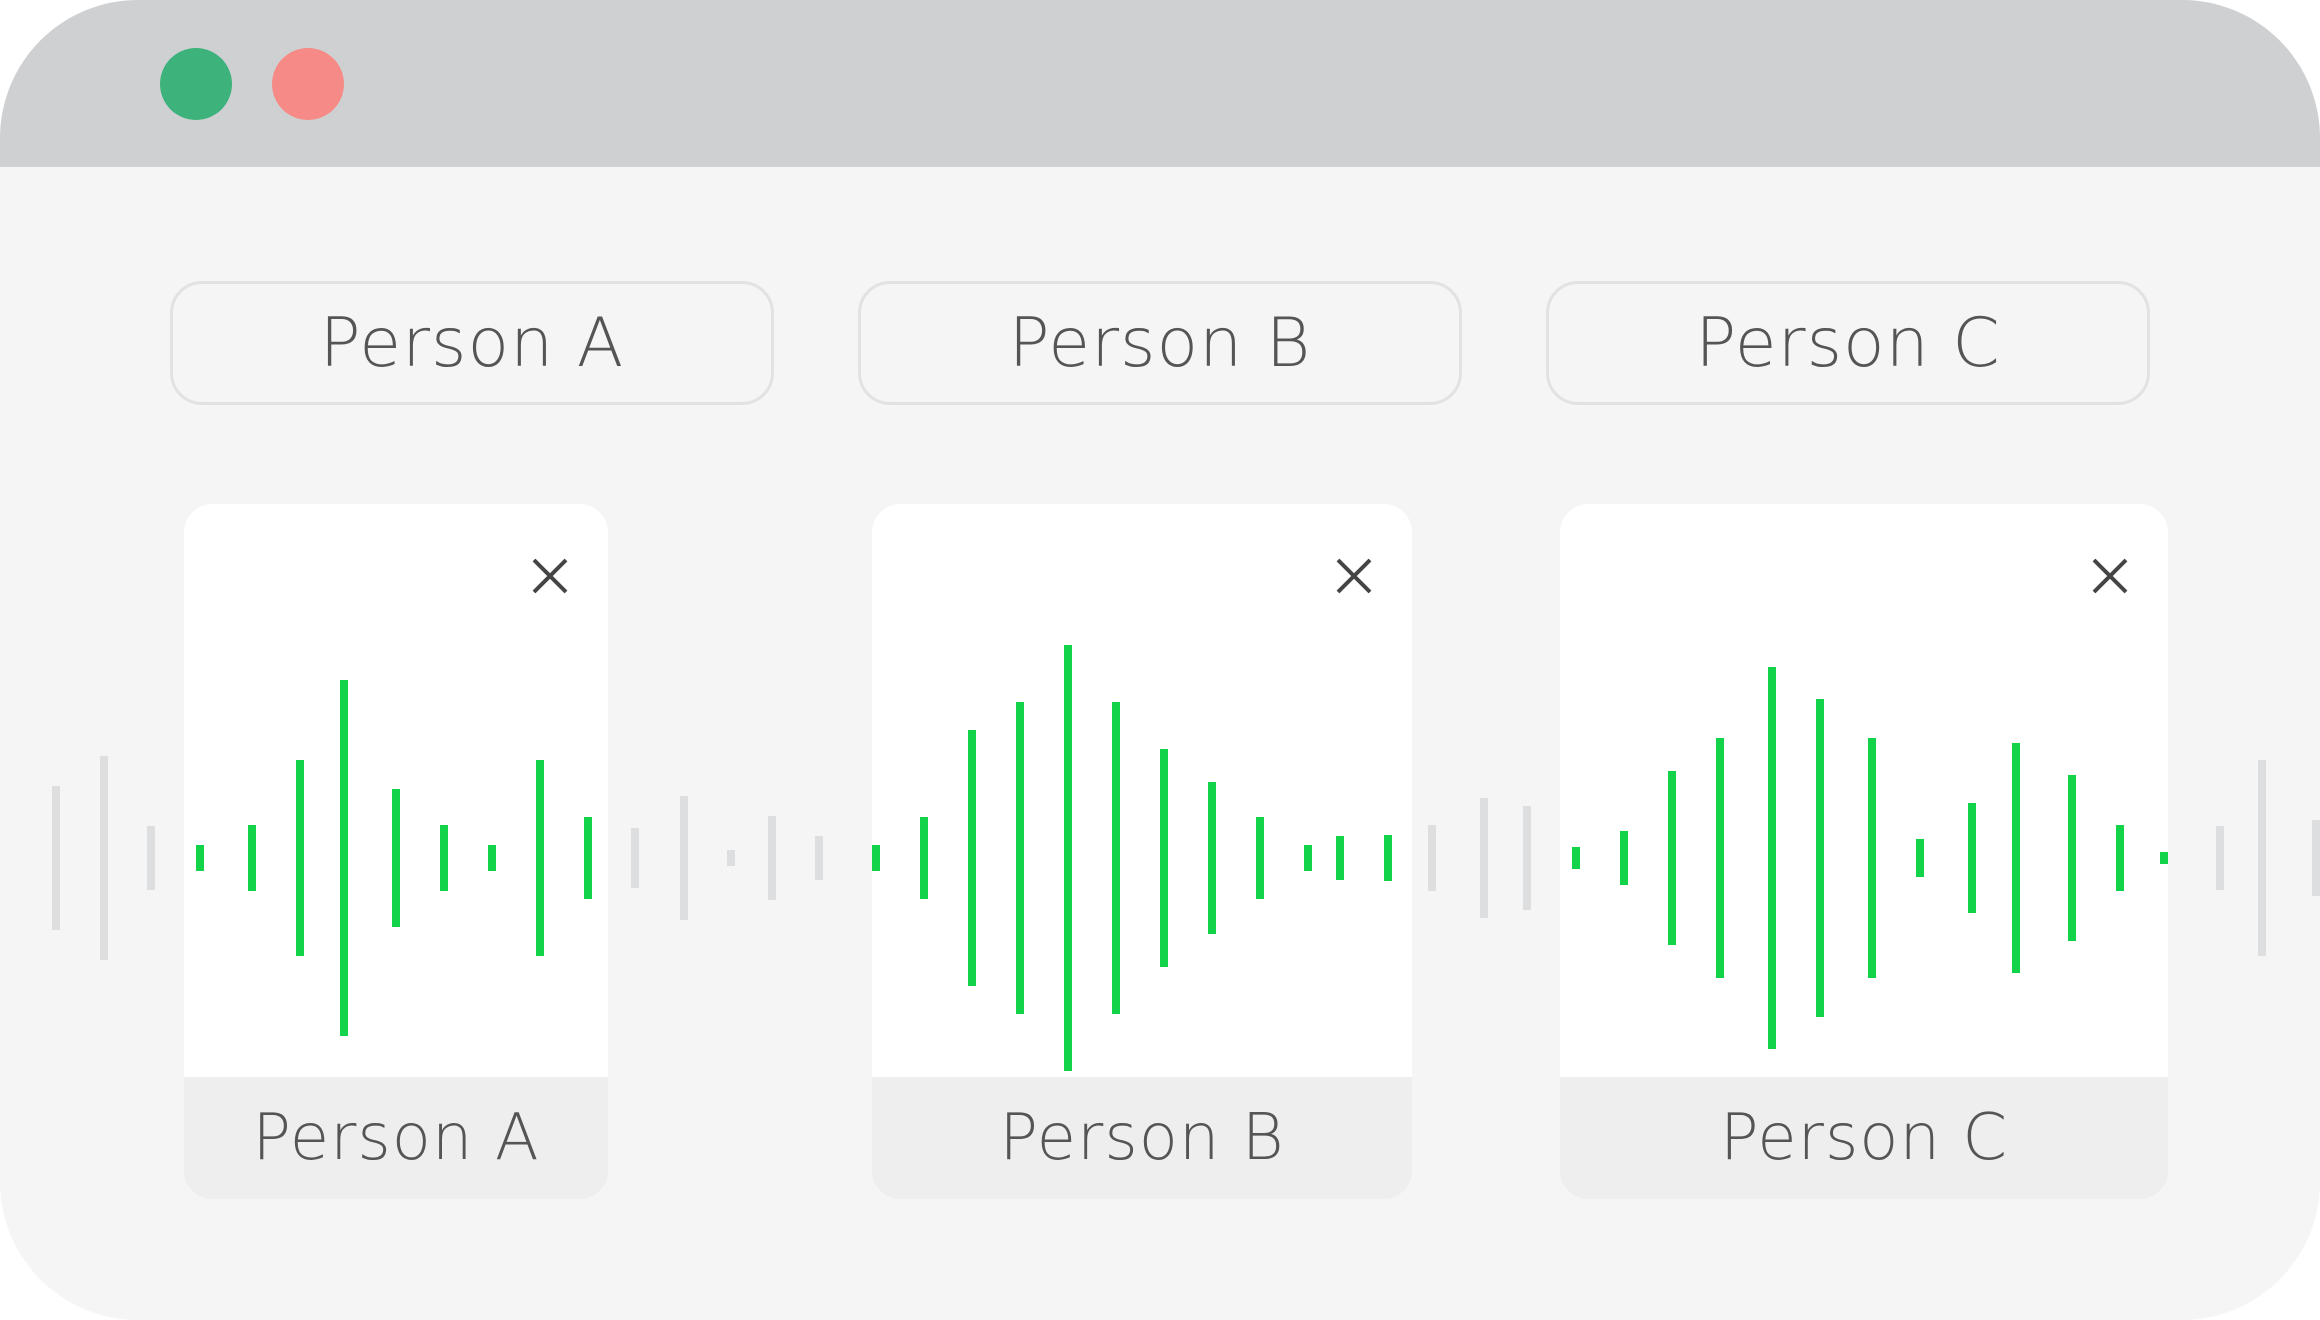 The image size is (2320, 1320). I want to click on tab-person-b: Person B, so click(1160, 343).